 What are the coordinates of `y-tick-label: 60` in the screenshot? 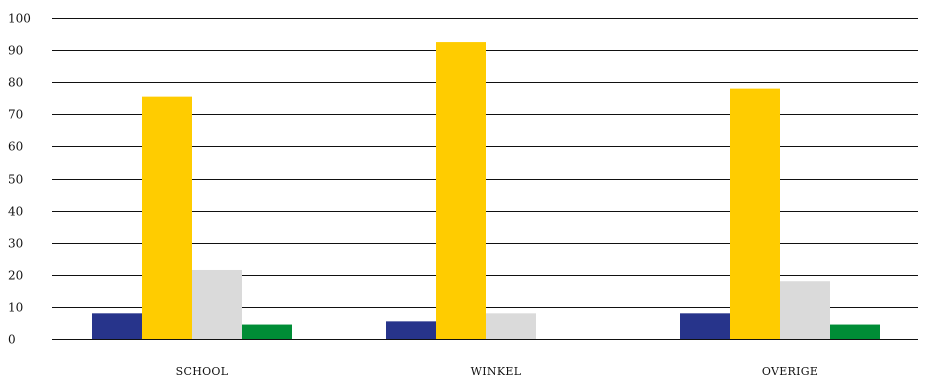 It's located at (15, 147).